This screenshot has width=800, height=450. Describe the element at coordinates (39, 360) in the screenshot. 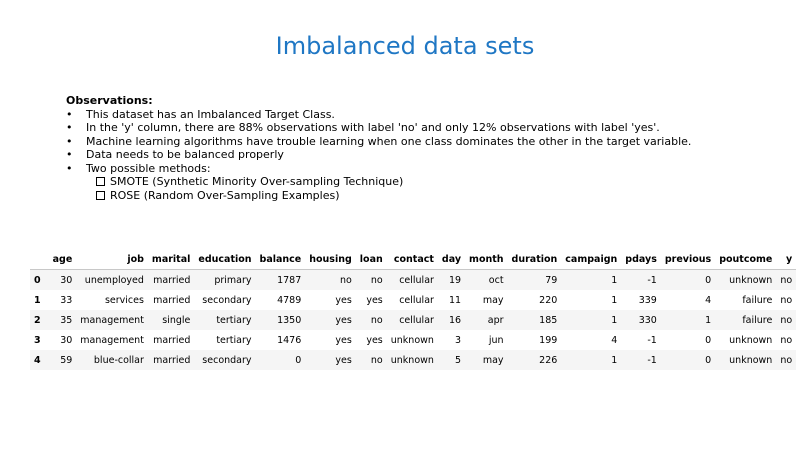

I see `row-index: 4` at that location.